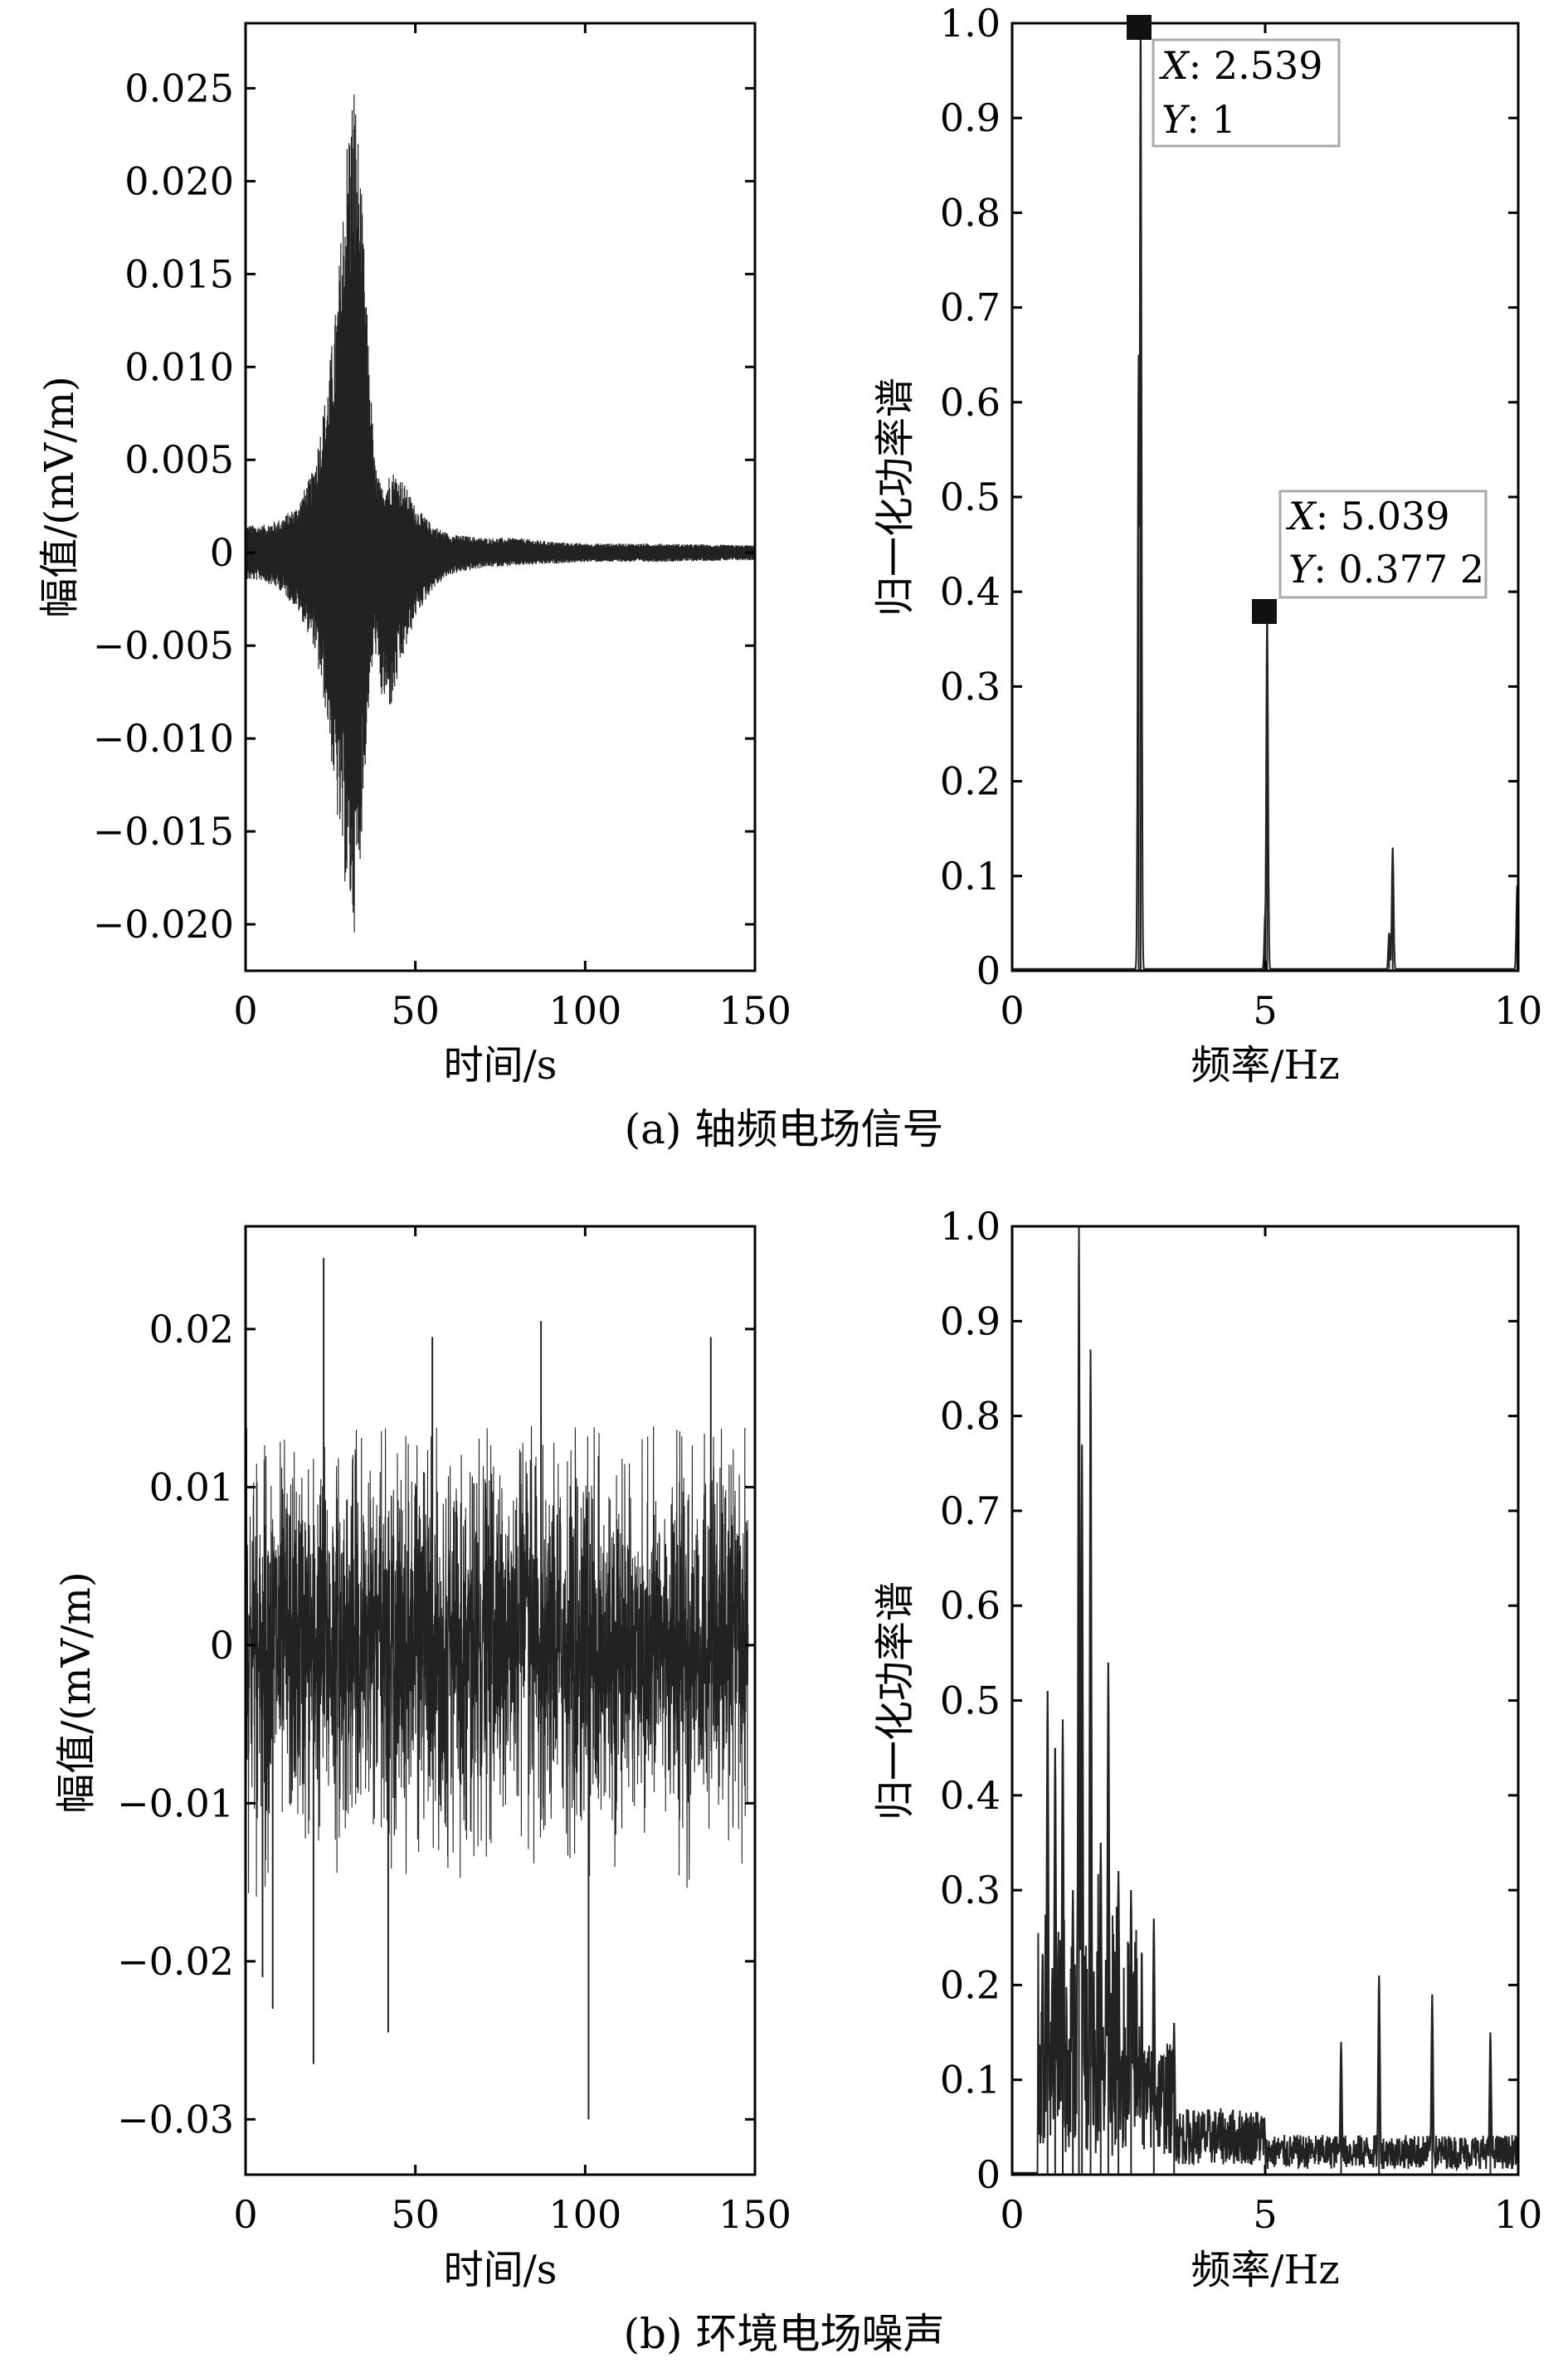  I want to click on y-tick-label: −0.005, so click(163, 645).